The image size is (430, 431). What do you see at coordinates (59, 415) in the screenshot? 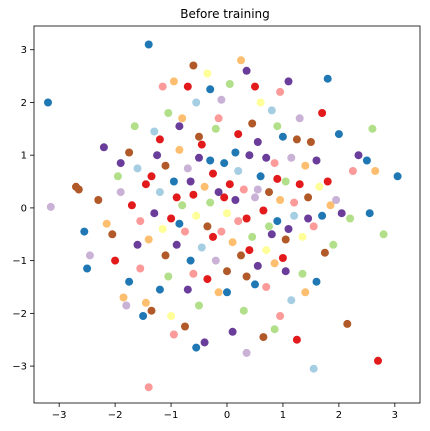
I see `x-tick-label: −3` at bounding box center [59, 415].